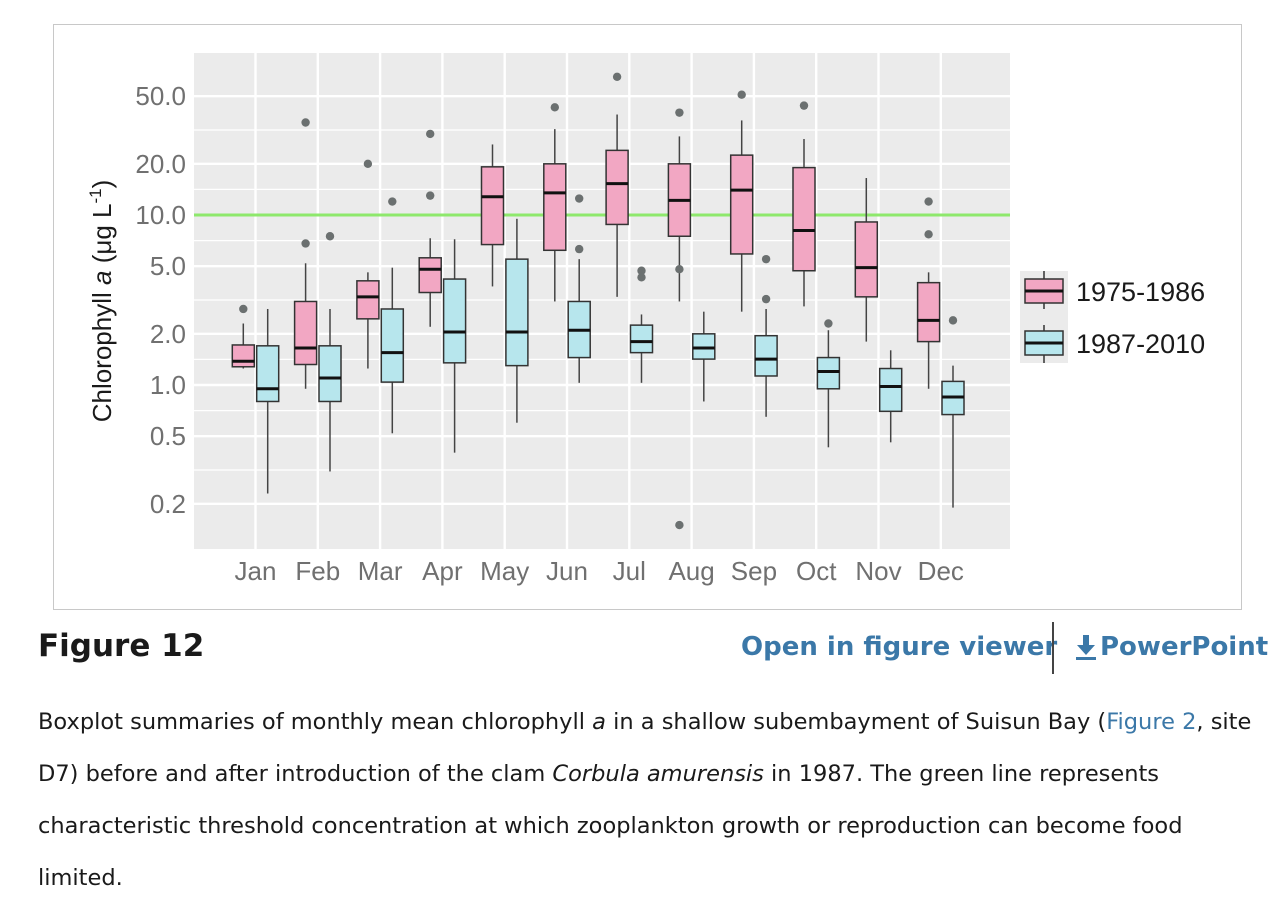 The image size is (1270, 904). What do you see at coordinates (629, 571) in the screenshot?
I see `x-tick-label: Jul` at bounding box center [629, 571].